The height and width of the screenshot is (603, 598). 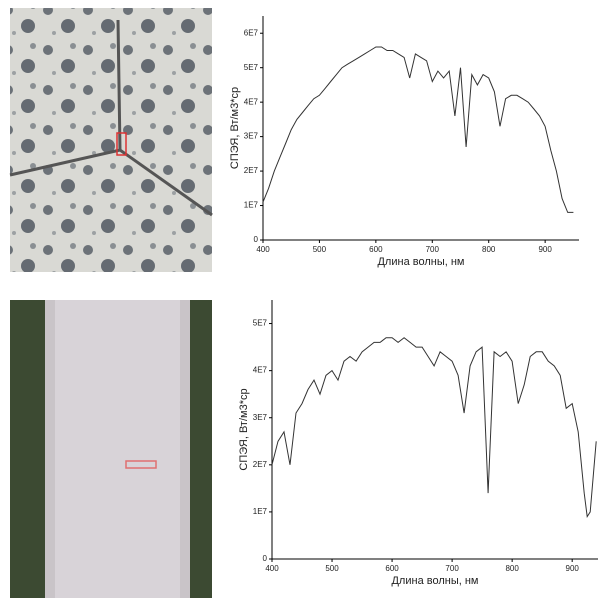 What do you see at coordinates (418, 129) in the screenshot?
I see `spectrum-line` at bounding box center [418, 129].